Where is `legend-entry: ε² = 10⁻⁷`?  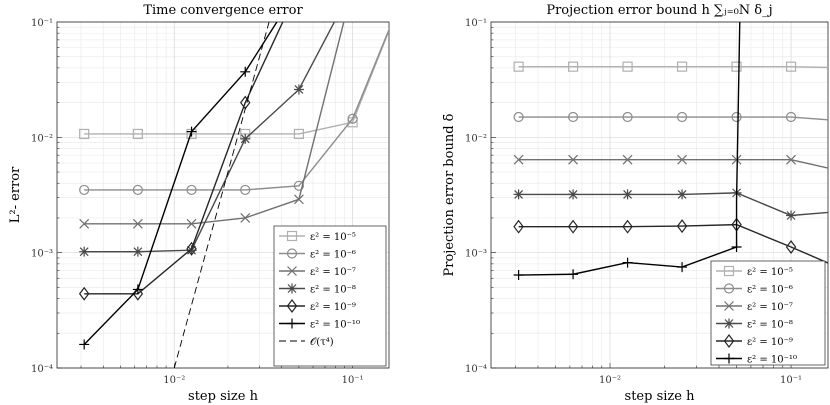
legend-entry: ε² = 10⁻⁷ is located at coordinates (317, 272).